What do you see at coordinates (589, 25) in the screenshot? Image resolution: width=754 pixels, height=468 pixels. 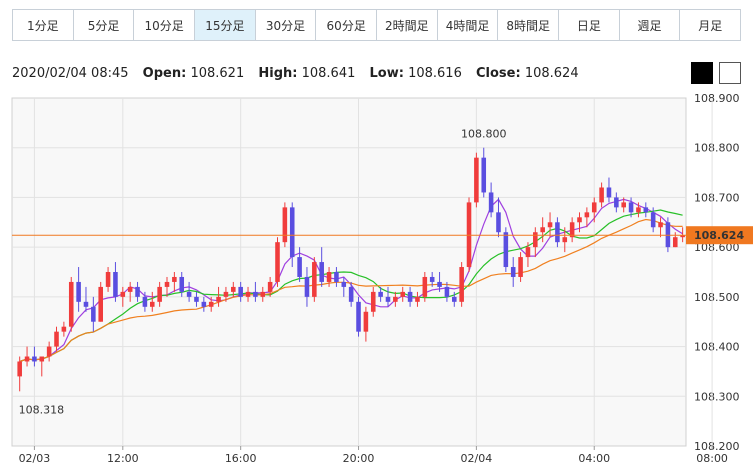 I see `tab-timeframe-9: 日足` at bounding box center [589, 25].